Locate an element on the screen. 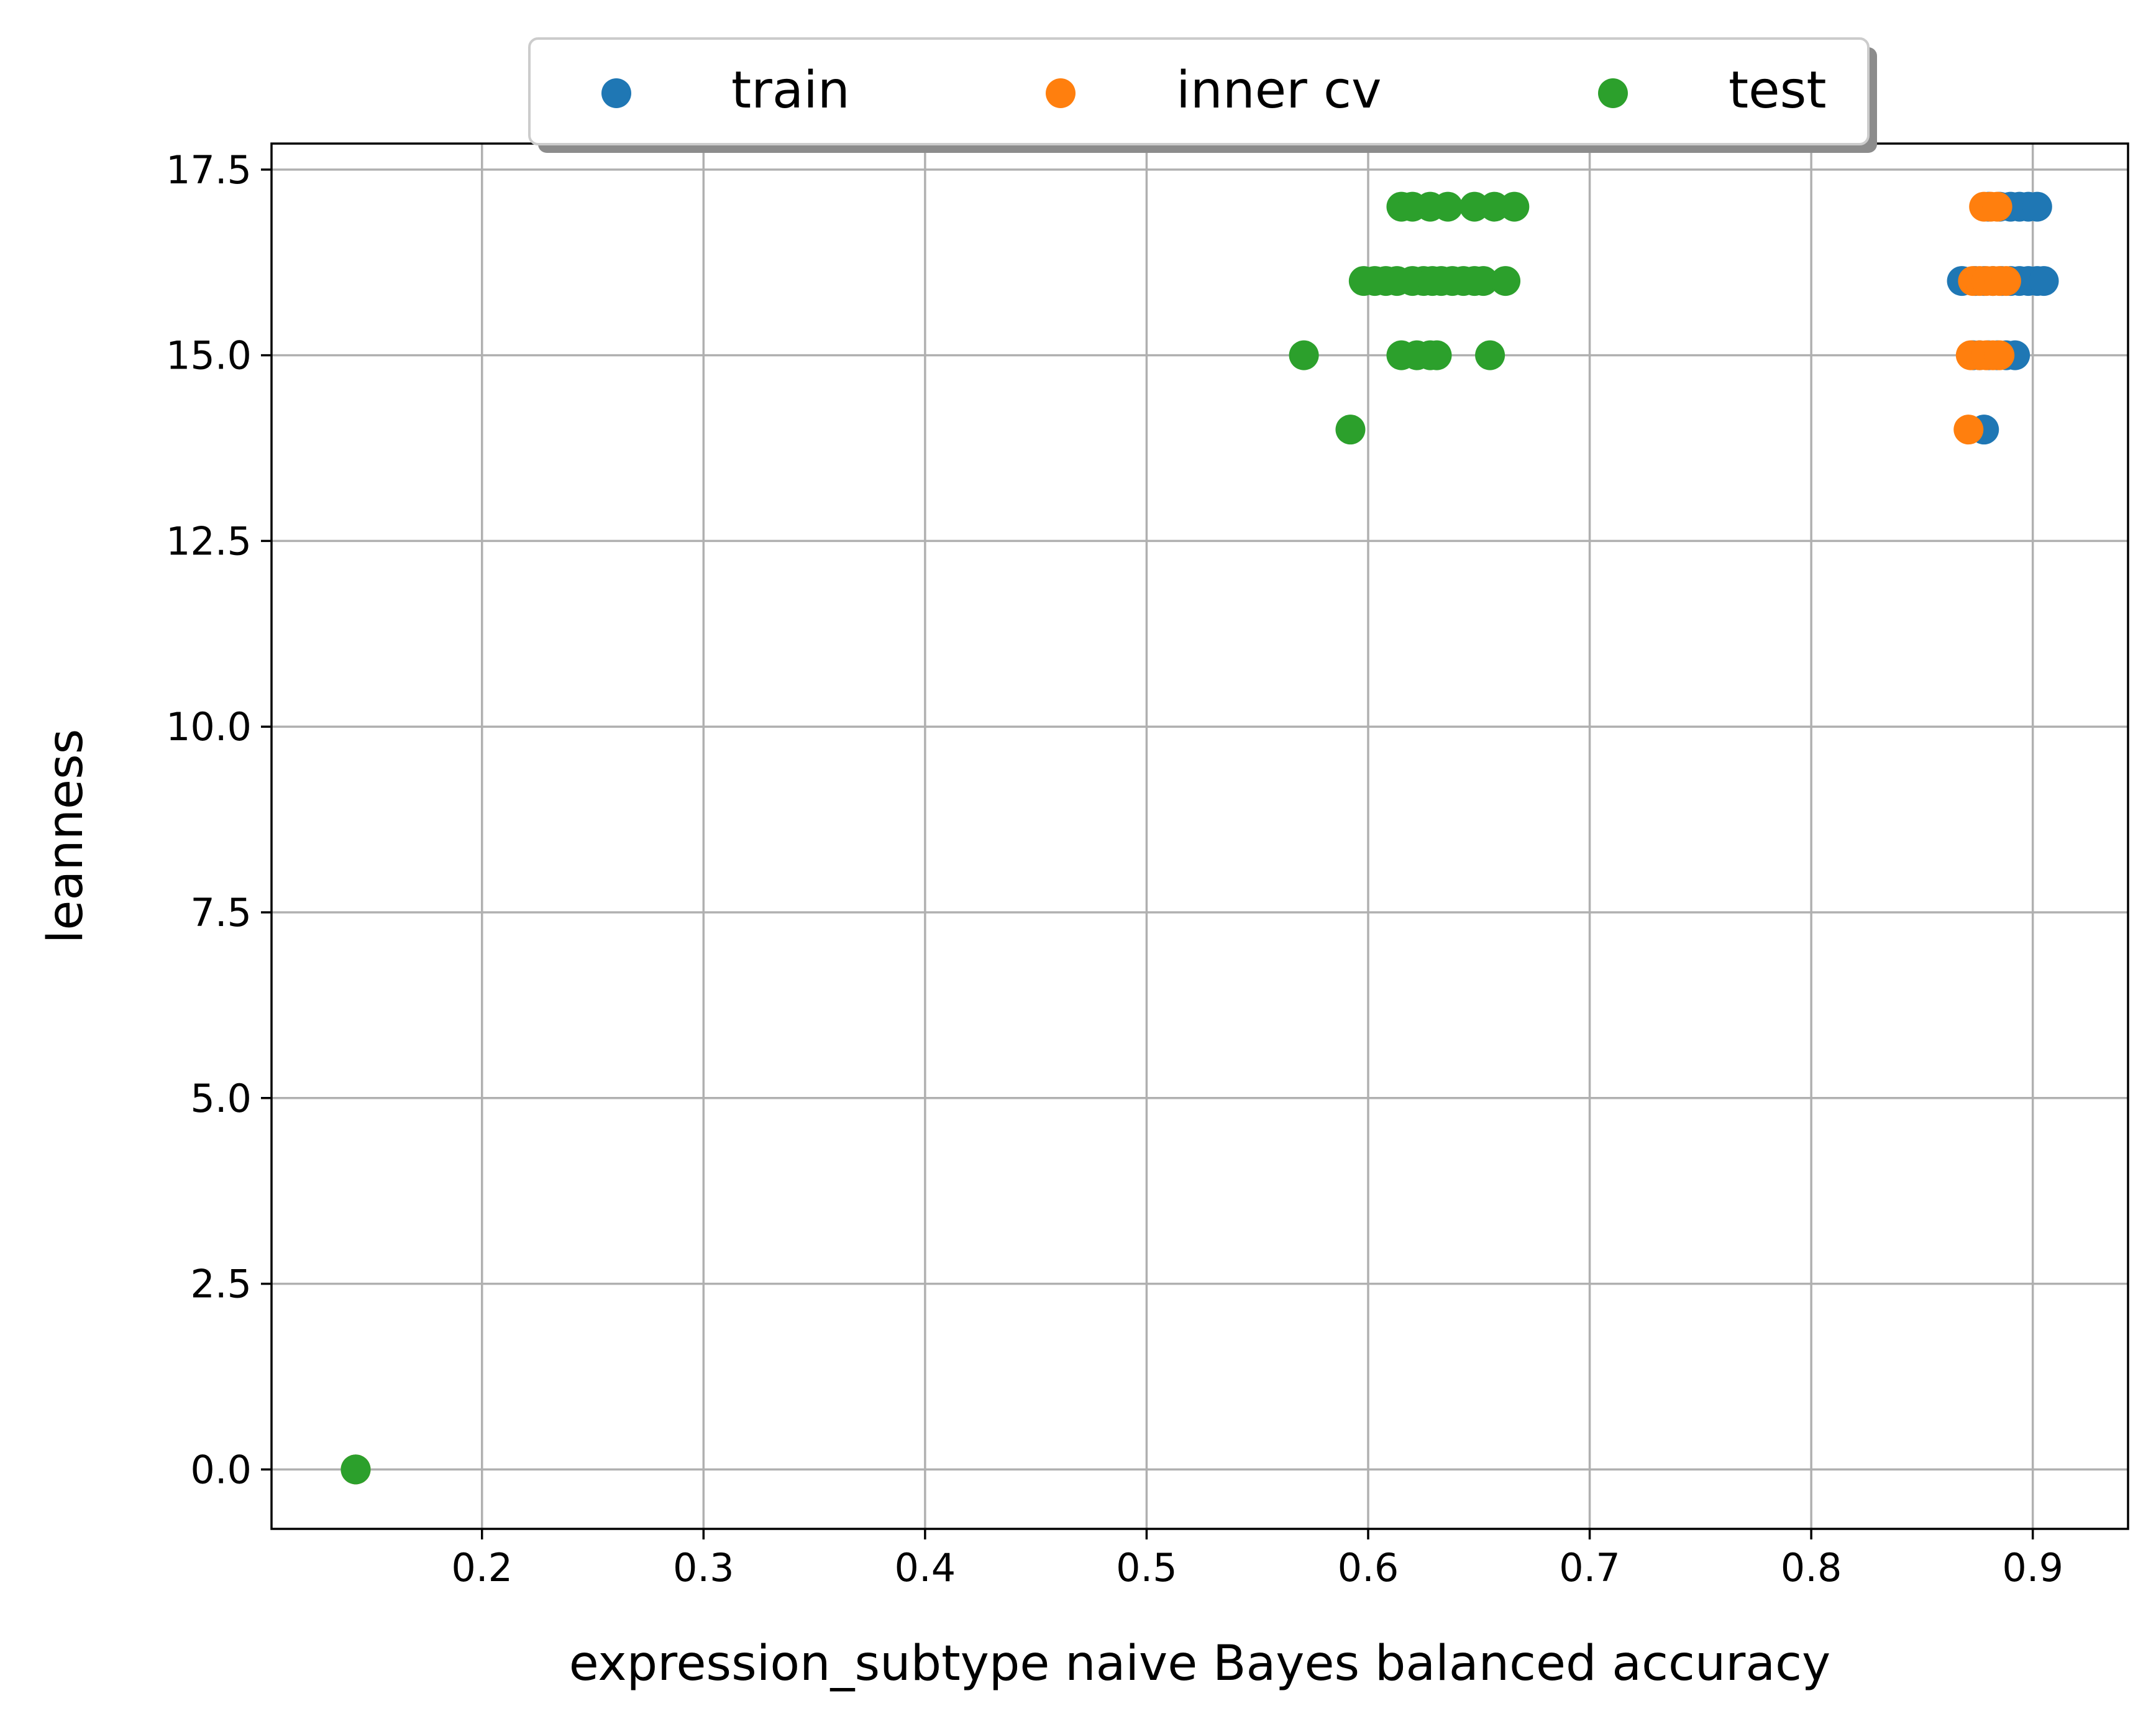  legend: train inner cv test is located at coordinates (1202, 95).